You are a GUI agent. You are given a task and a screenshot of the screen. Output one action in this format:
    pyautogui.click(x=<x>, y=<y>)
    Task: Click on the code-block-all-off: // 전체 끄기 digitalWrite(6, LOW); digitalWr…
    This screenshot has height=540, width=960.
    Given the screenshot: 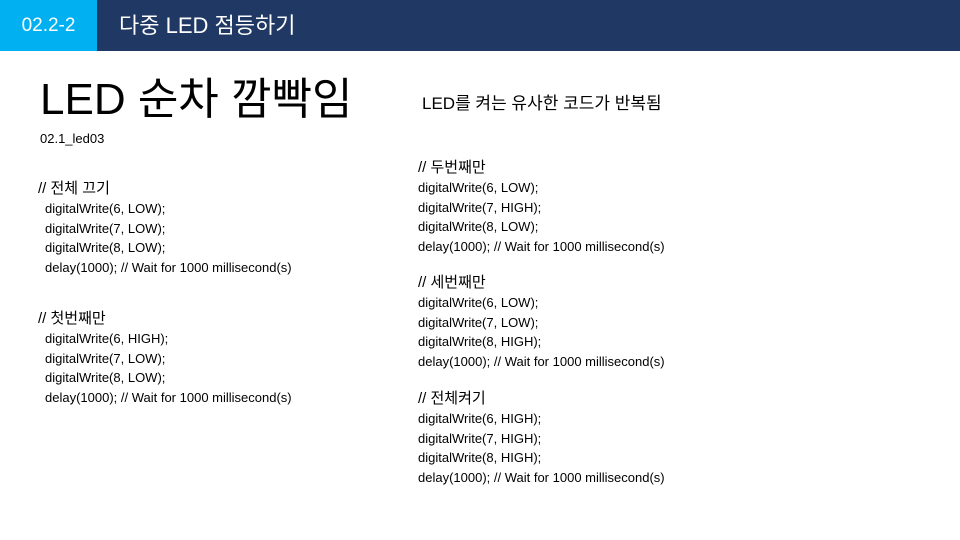 What is the action you would take?
    pyautogui.click(x=165, y=228)
    